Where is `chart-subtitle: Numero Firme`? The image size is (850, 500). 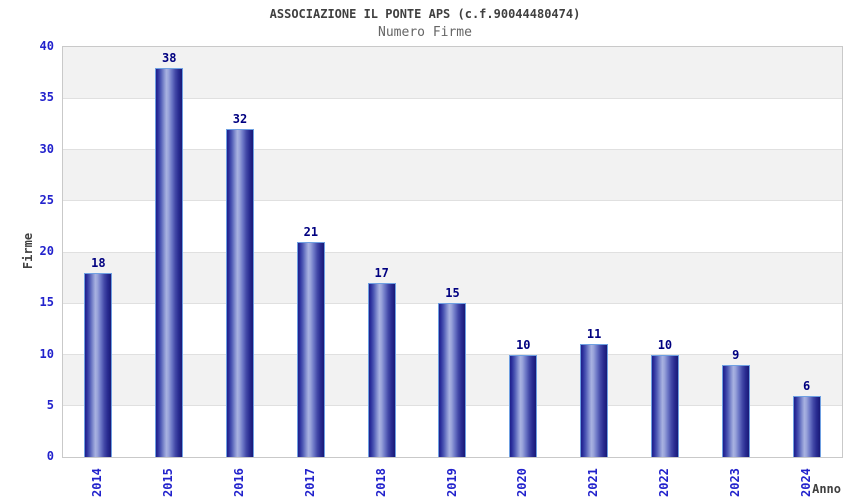
chart-subtitle: Numero Firme is located at coordinates (425, 32).